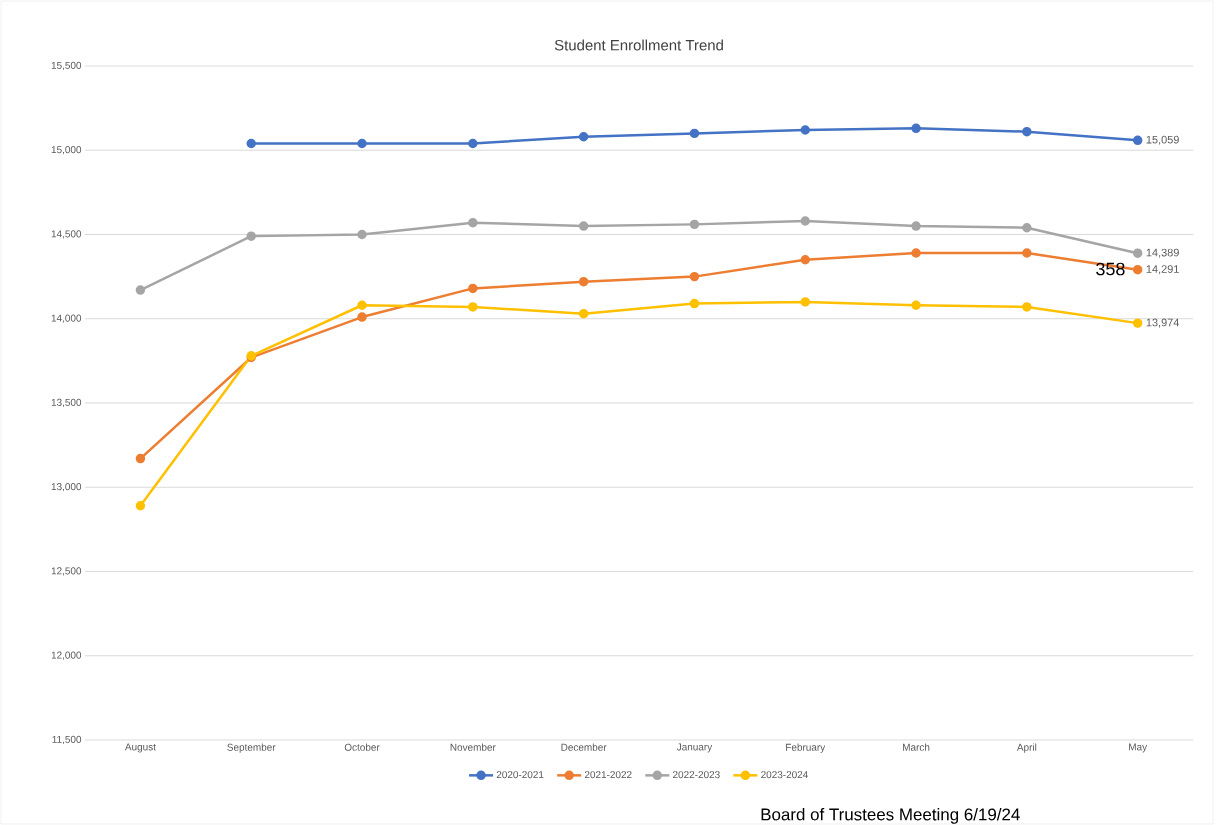  I want to click on y-tick-label: 12,000, so click(66, 655).